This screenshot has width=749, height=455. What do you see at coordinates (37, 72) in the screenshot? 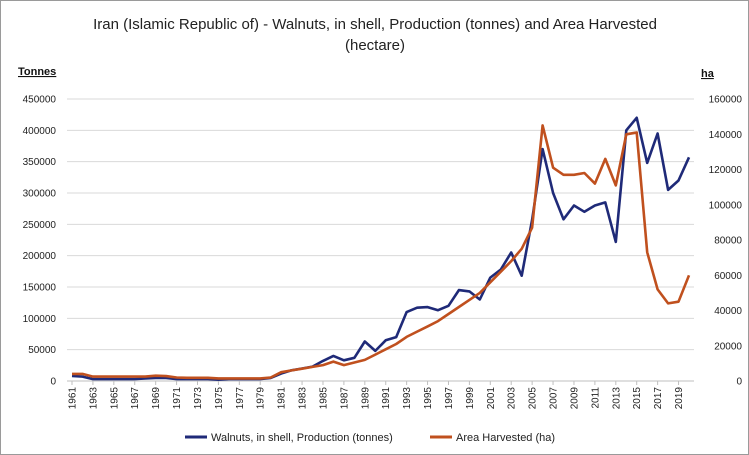
I see `left-axis-unit-label: Tonnes` at bounding box center [37, 72].